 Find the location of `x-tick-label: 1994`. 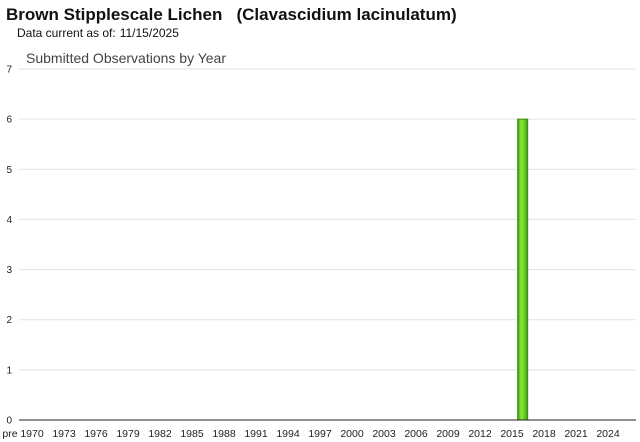

x-tick-label: 1994 is located at coordinates (288, 434).